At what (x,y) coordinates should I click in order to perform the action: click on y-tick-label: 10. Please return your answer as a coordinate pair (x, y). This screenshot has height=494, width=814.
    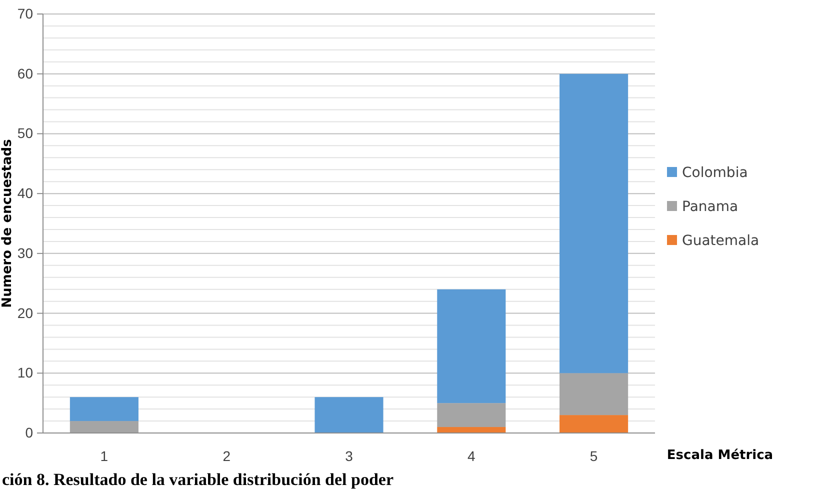
    Looking at the image, I should click on (25, 372).